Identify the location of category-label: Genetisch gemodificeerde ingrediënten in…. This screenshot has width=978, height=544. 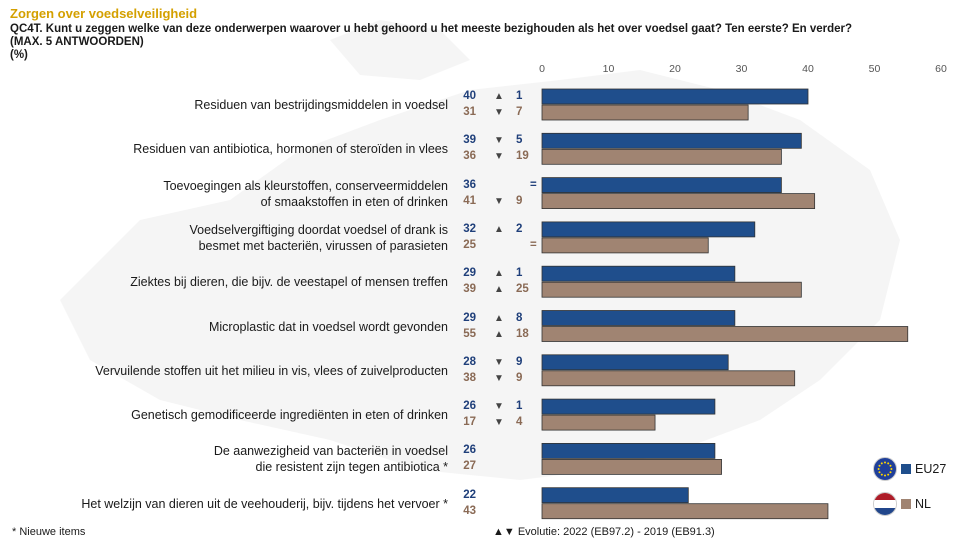
(289, 415).